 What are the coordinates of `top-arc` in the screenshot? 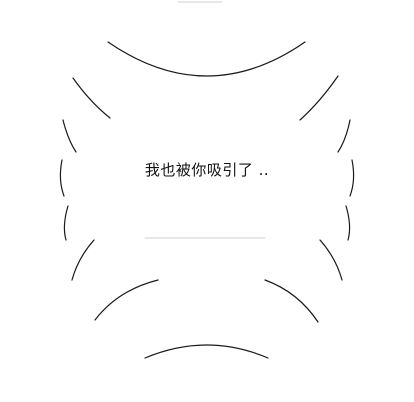 It's located at (206, 59).